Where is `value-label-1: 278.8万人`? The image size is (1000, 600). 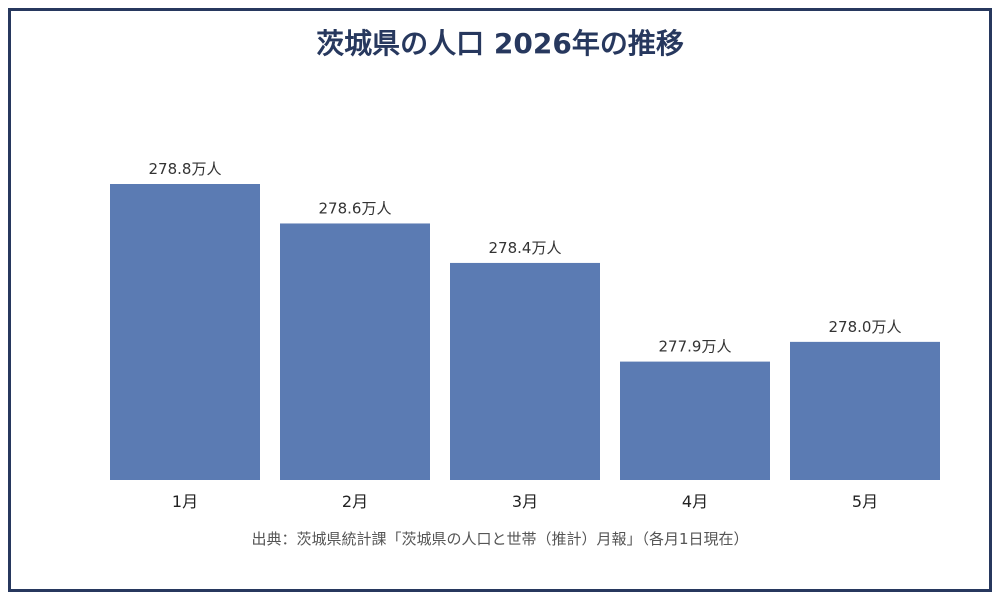 value-label-1: 278.8万人 is located at coordinates (185, 169).